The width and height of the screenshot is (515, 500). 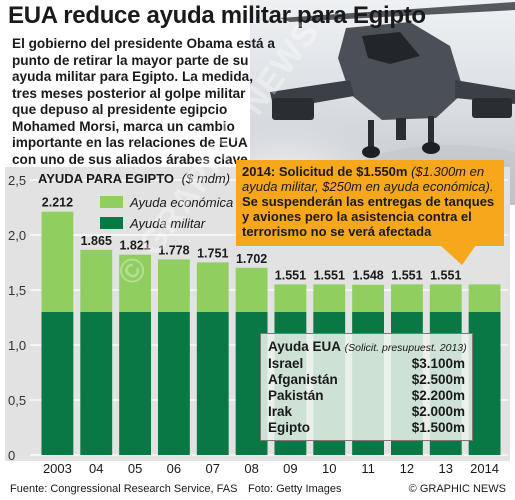 I want to click on aid-country: Afganistán, so click(x=303, y=379).